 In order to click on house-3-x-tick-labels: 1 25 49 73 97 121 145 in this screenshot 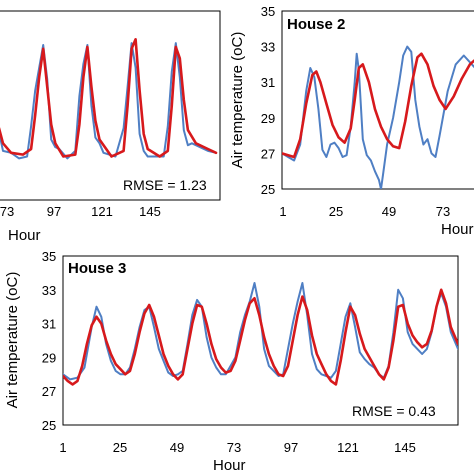, I will do `click(237, 447)`.